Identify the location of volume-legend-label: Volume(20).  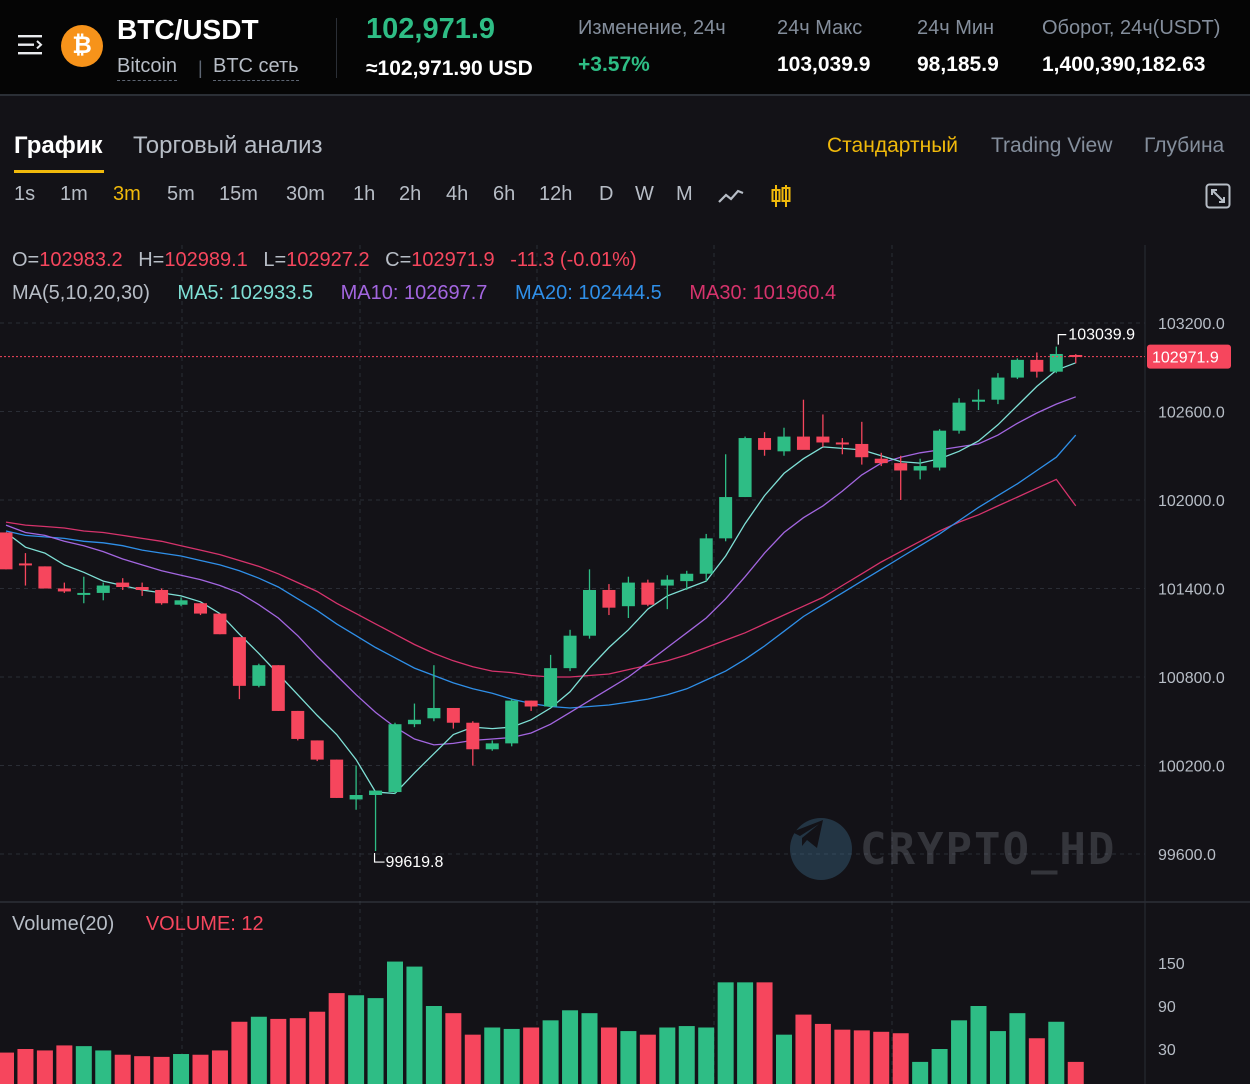
(63, 924).